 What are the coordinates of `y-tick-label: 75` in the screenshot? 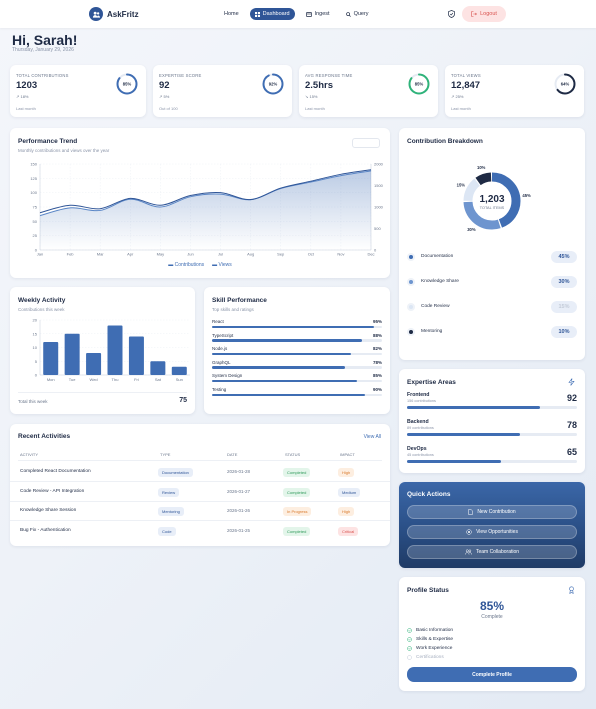 It's located at (35, 207).